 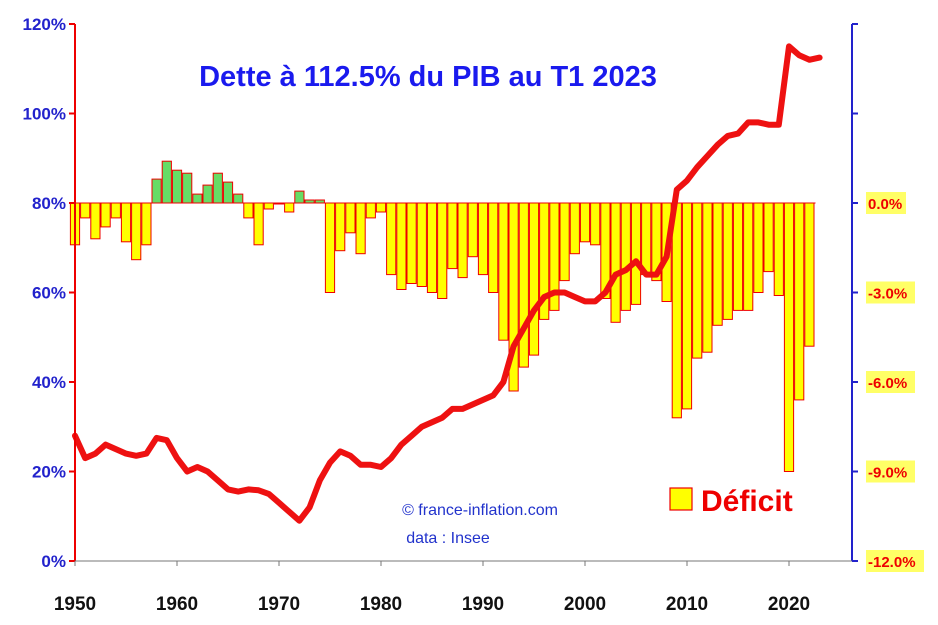 I want to click on x-tick-label: 2010, so click(x=687, y=604).